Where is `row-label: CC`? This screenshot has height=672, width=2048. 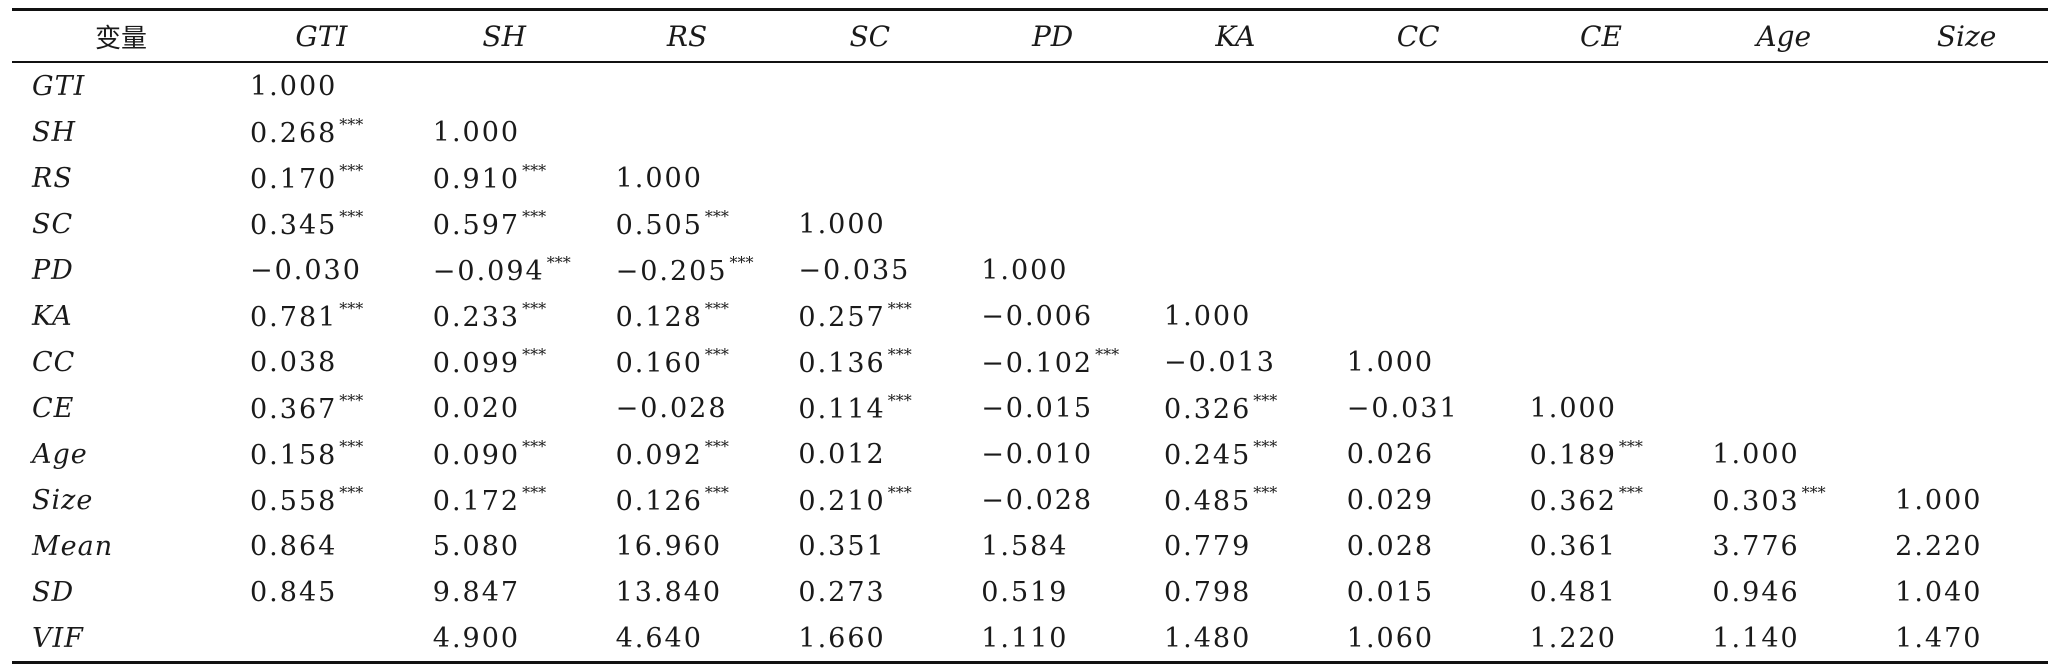 row-label: CC is located at coordinates (54, 362).